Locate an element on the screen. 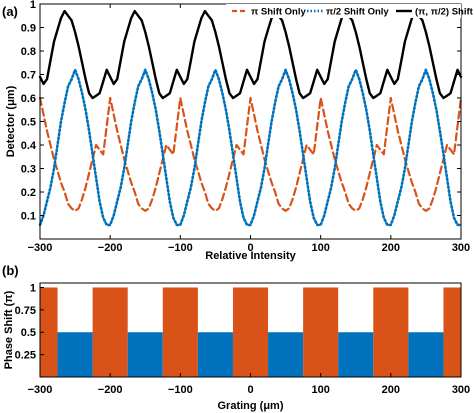 Image resolution: width=474 pixels, height=413 pixels. panel-b-y-axis-label: Phase Shift (π) is located at coordinates (9, 329).